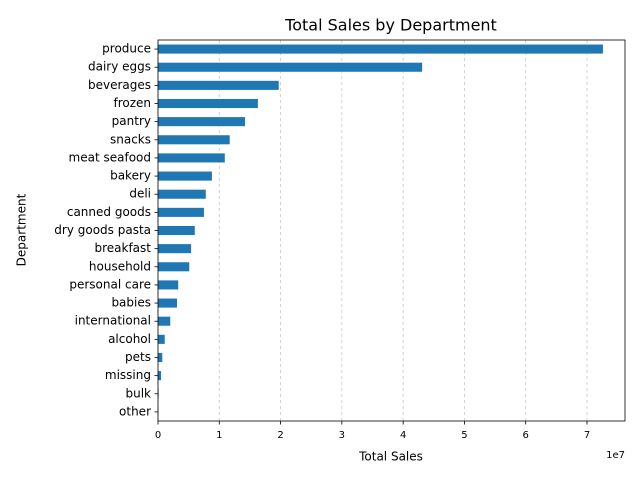 The width and height of the screenshot is (640, 480). Describe the element at coordinates (280, 435) in the screenshot. I see `x-tick-label: 2` at that location.